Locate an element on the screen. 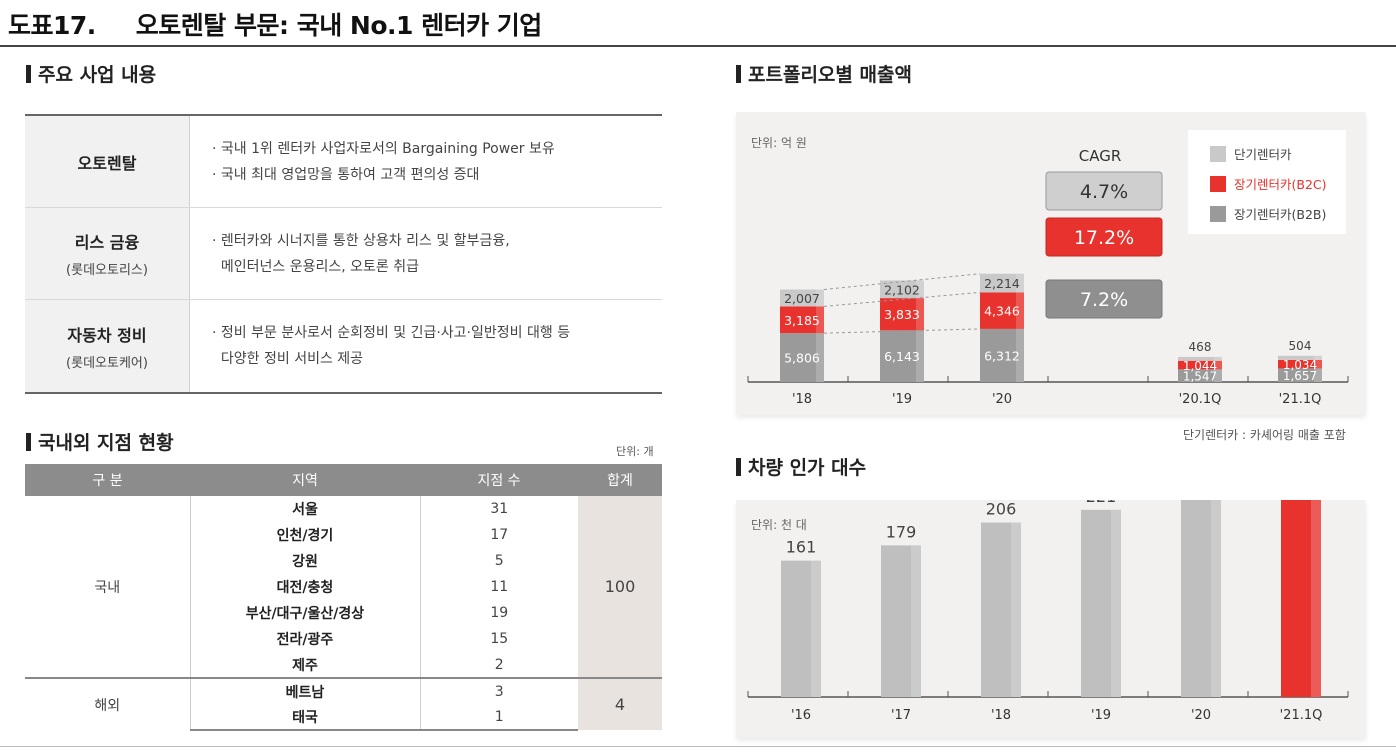 Image resolution: width=1396 pixels, height=752 pixels. x-tick-label: '16 is located at coordinates (801, 715).